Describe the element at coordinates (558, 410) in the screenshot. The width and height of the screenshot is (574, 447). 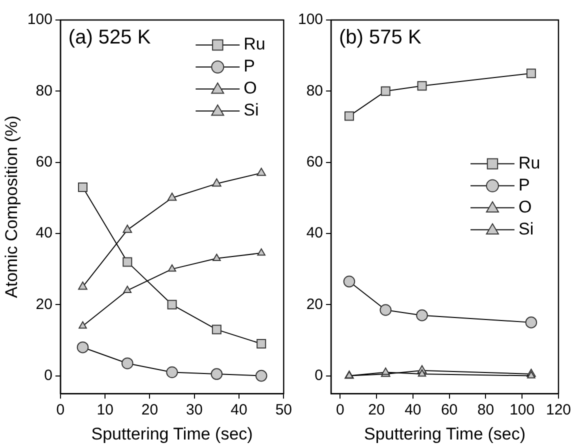
I see `x-tick-label: 120` at that location.